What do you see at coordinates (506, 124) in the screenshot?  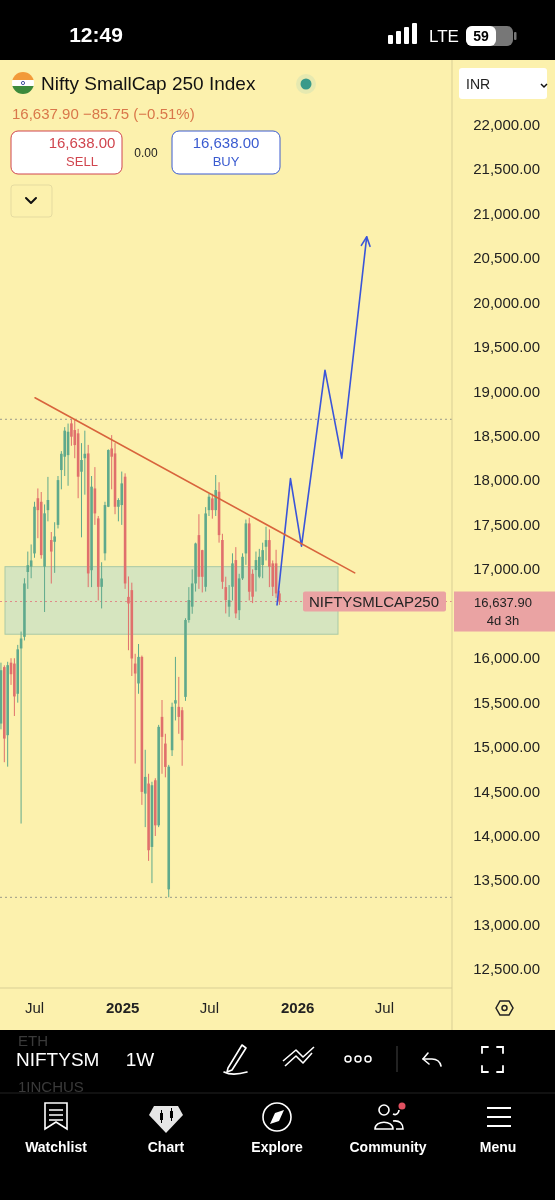 I see `y-tick-label: 22,000.00` at bounding box center [506, 124].